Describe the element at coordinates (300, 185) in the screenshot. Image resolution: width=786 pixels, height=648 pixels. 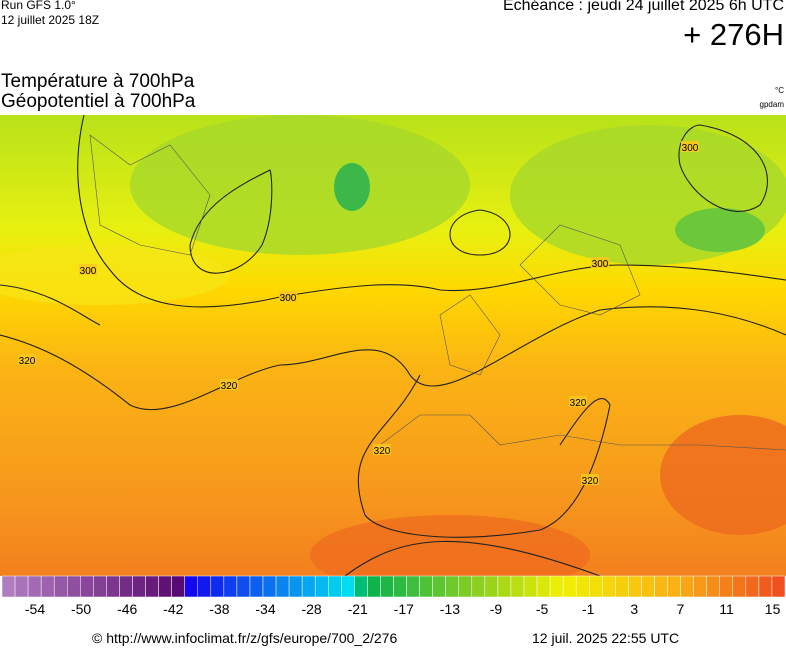
I see `cold-area` at that location.